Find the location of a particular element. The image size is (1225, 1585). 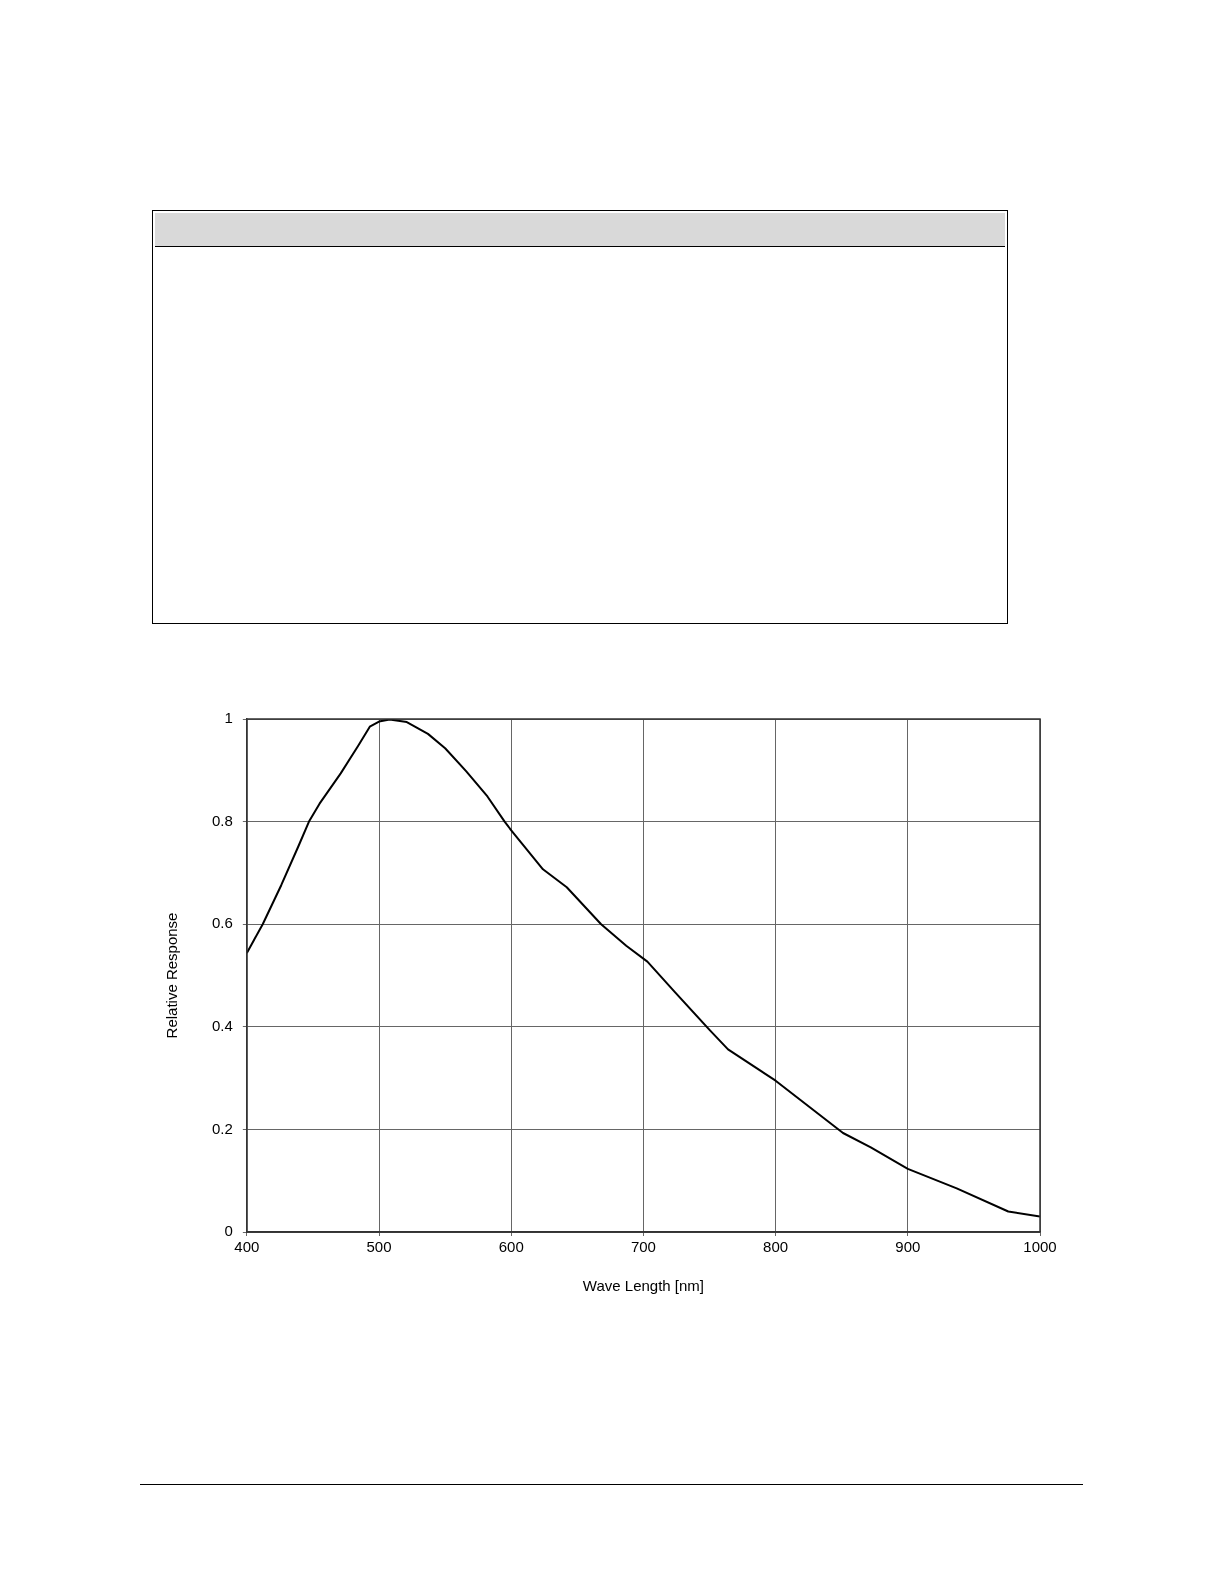

y-tick-label: 0.4 is located at coordinates (222, 1025).